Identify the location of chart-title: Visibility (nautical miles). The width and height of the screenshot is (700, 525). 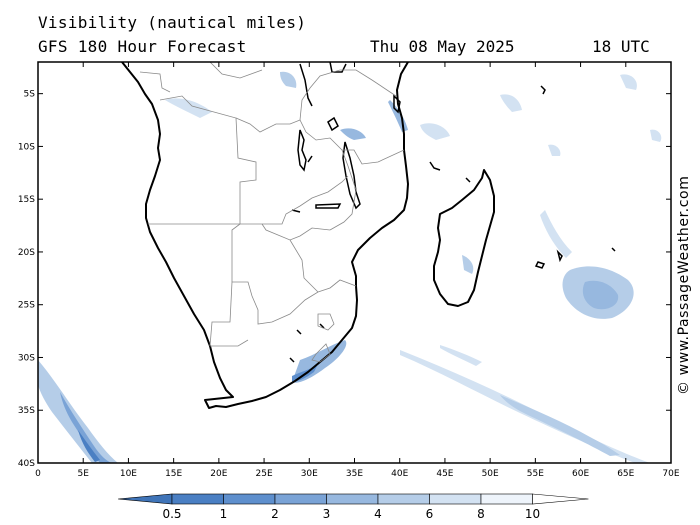
(172, 22).